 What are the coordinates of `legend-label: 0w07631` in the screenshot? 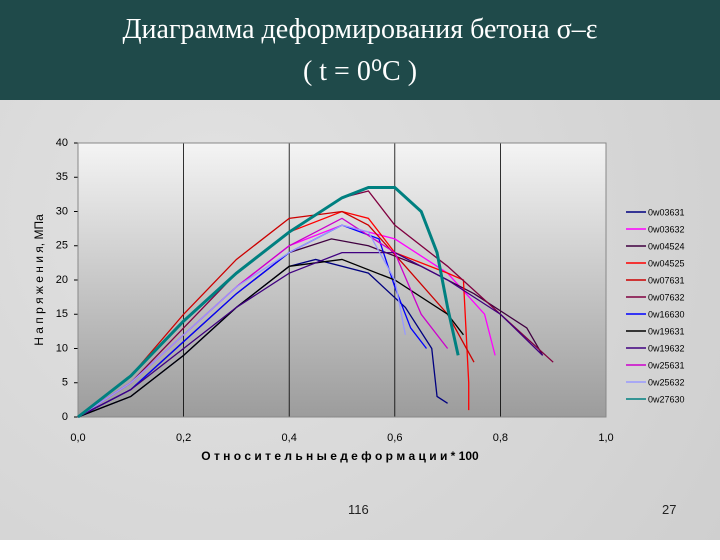 It's located at (666, 280).